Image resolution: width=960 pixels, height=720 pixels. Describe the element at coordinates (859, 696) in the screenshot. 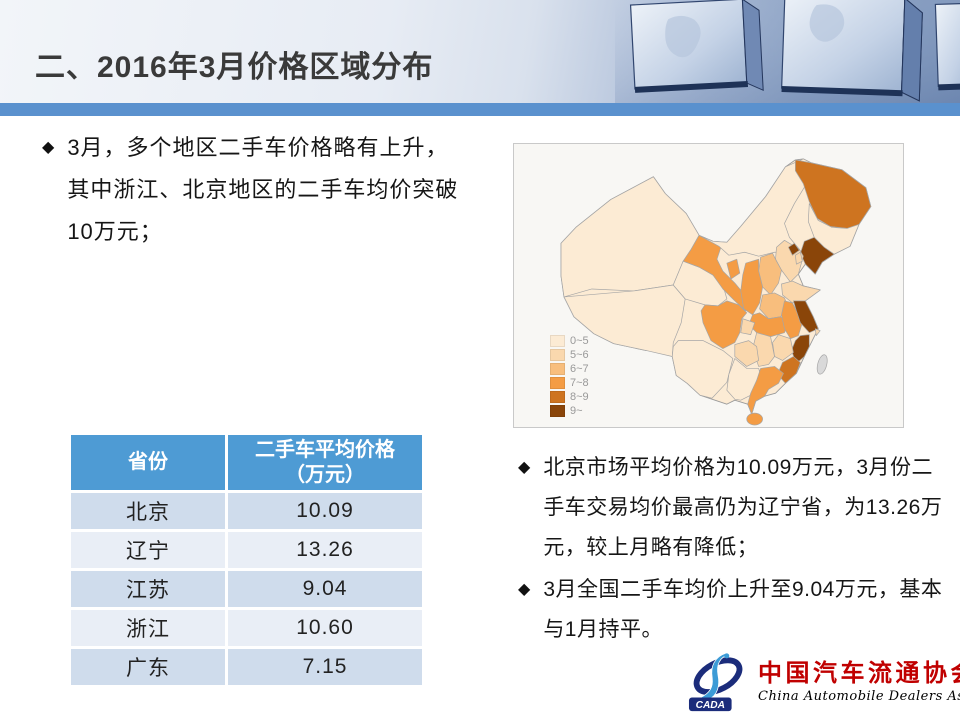

I see `org-name-english: China Automobile Dealers Association` at that location.